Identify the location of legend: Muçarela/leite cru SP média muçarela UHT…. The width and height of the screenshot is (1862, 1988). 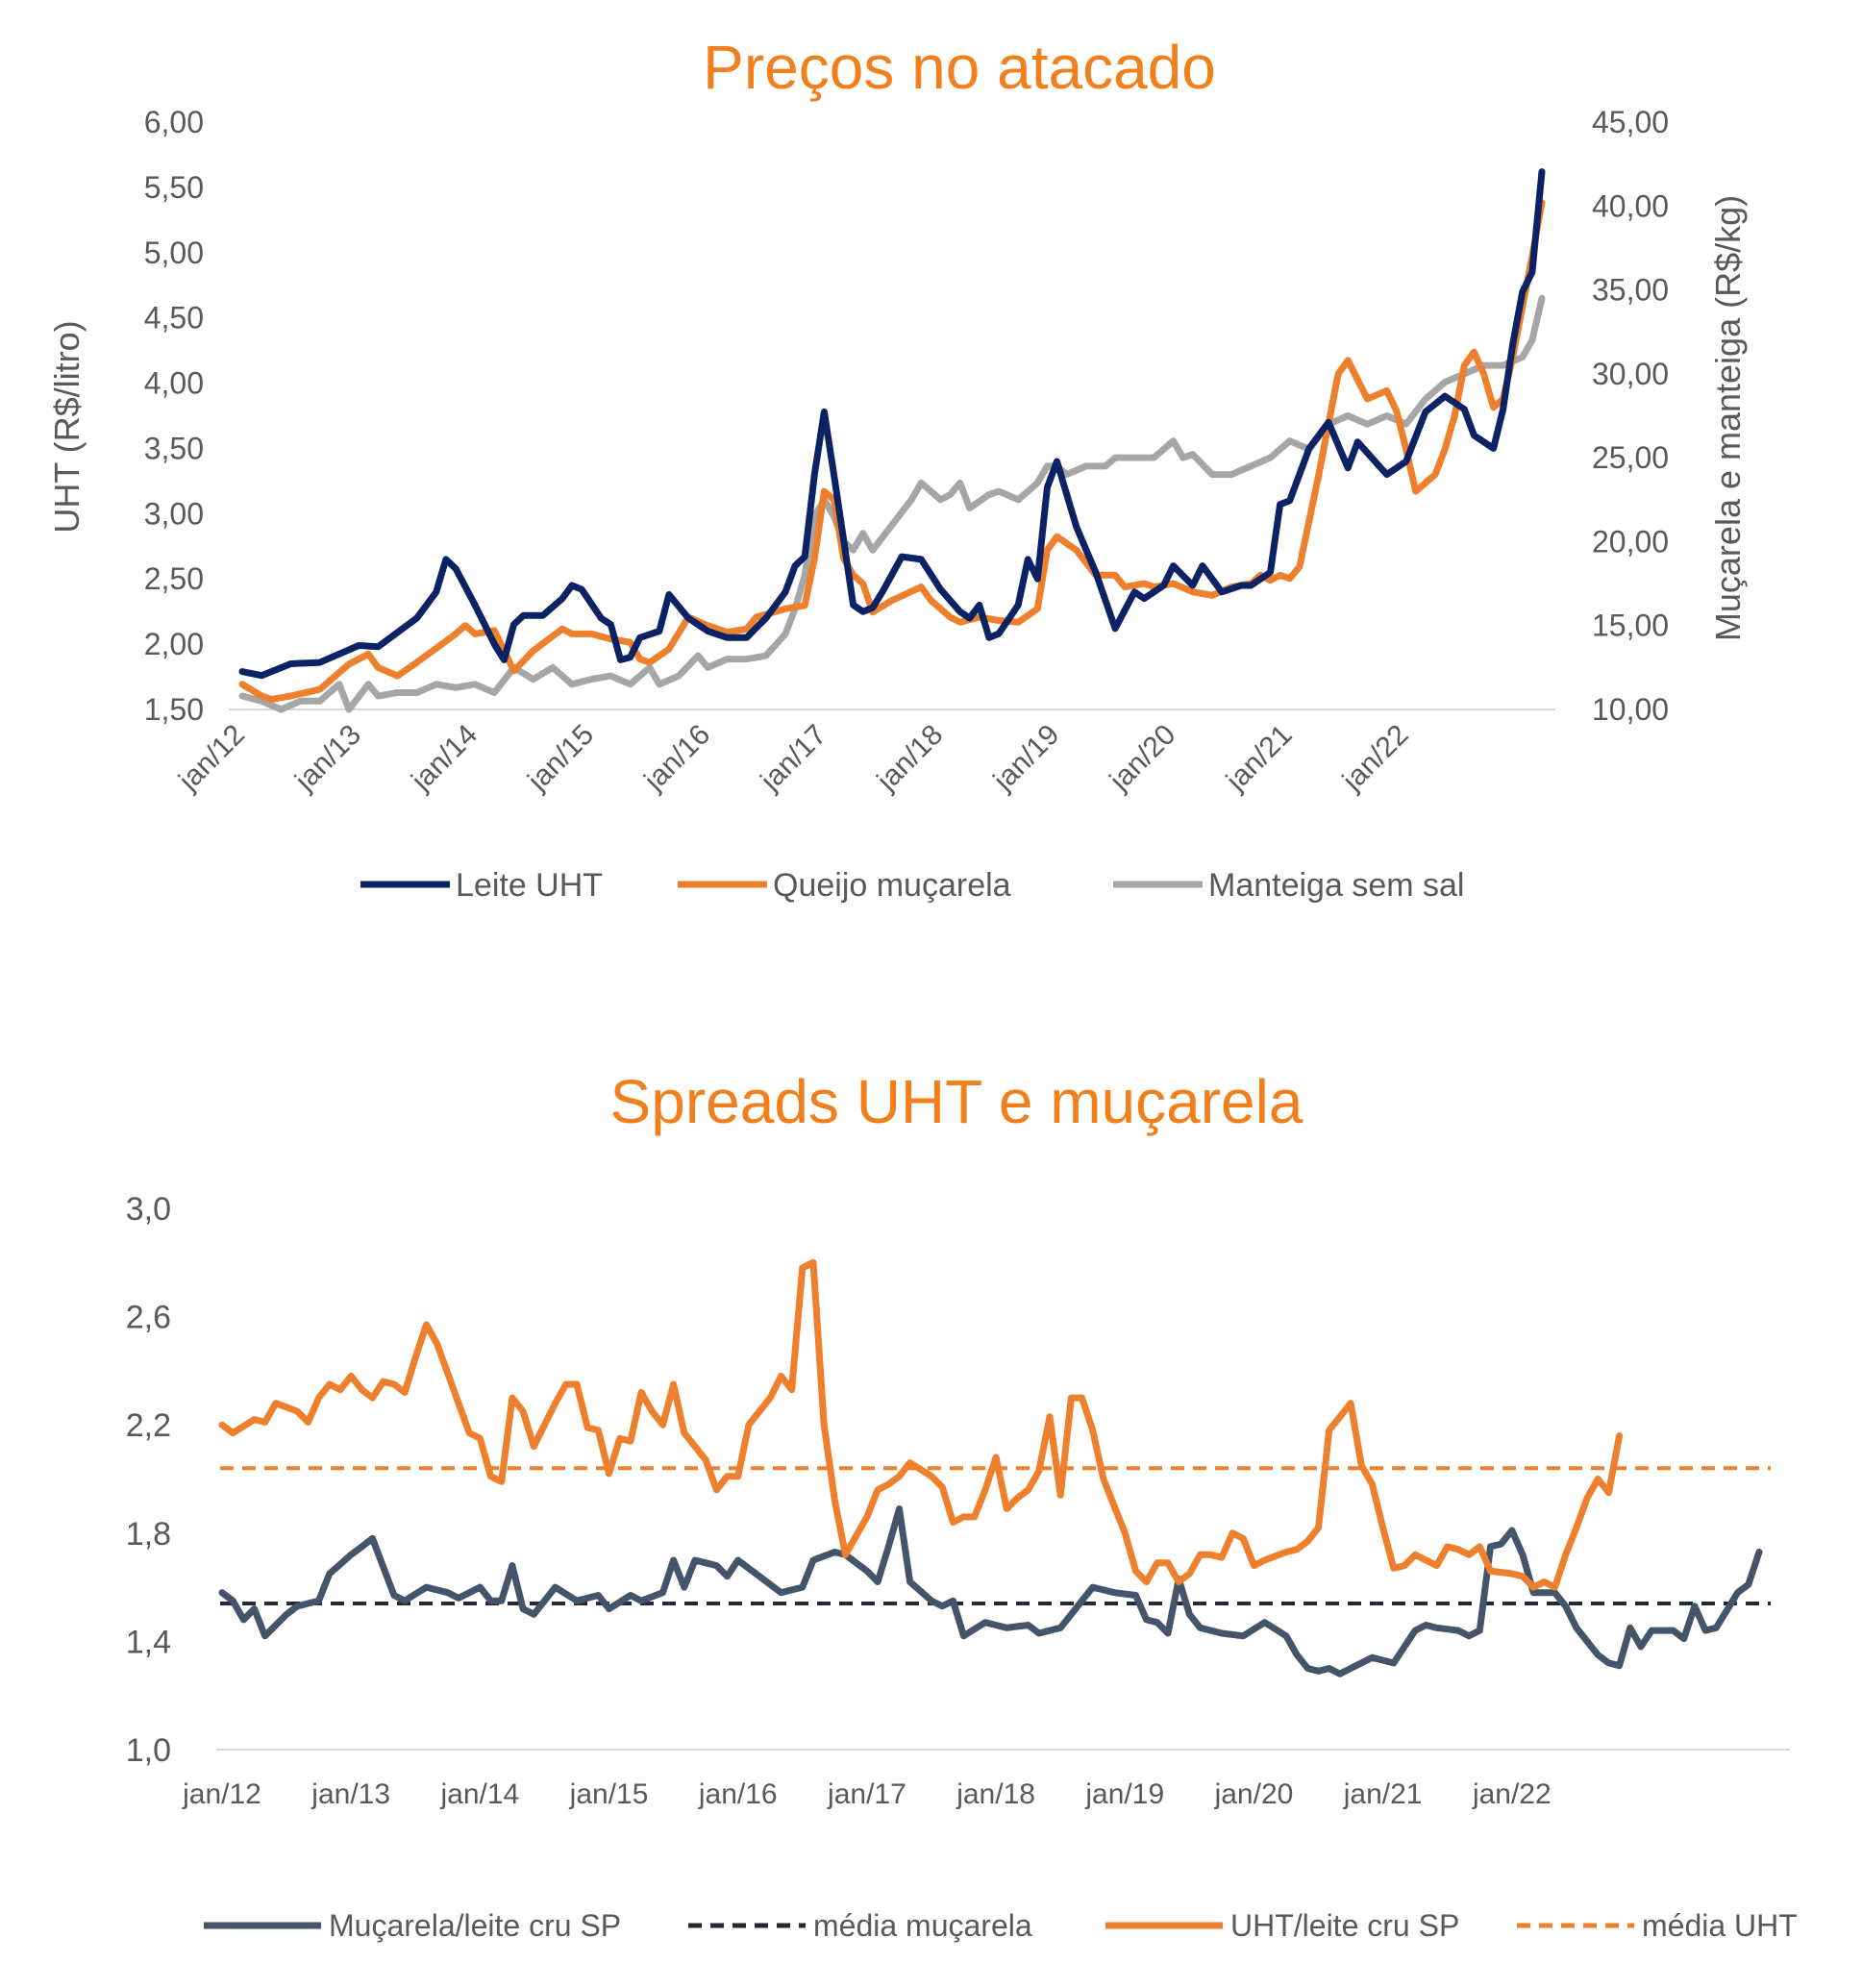
(1001, 1926).